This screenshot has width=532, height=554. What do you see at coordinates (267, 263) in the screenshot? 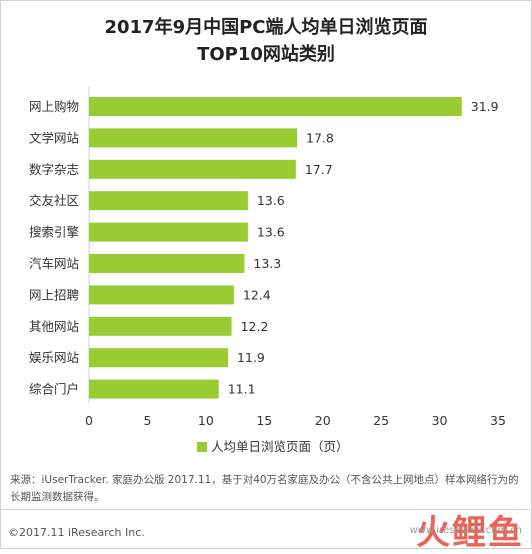
I see `data-label: 13.3` at bounding box center [267, 263].